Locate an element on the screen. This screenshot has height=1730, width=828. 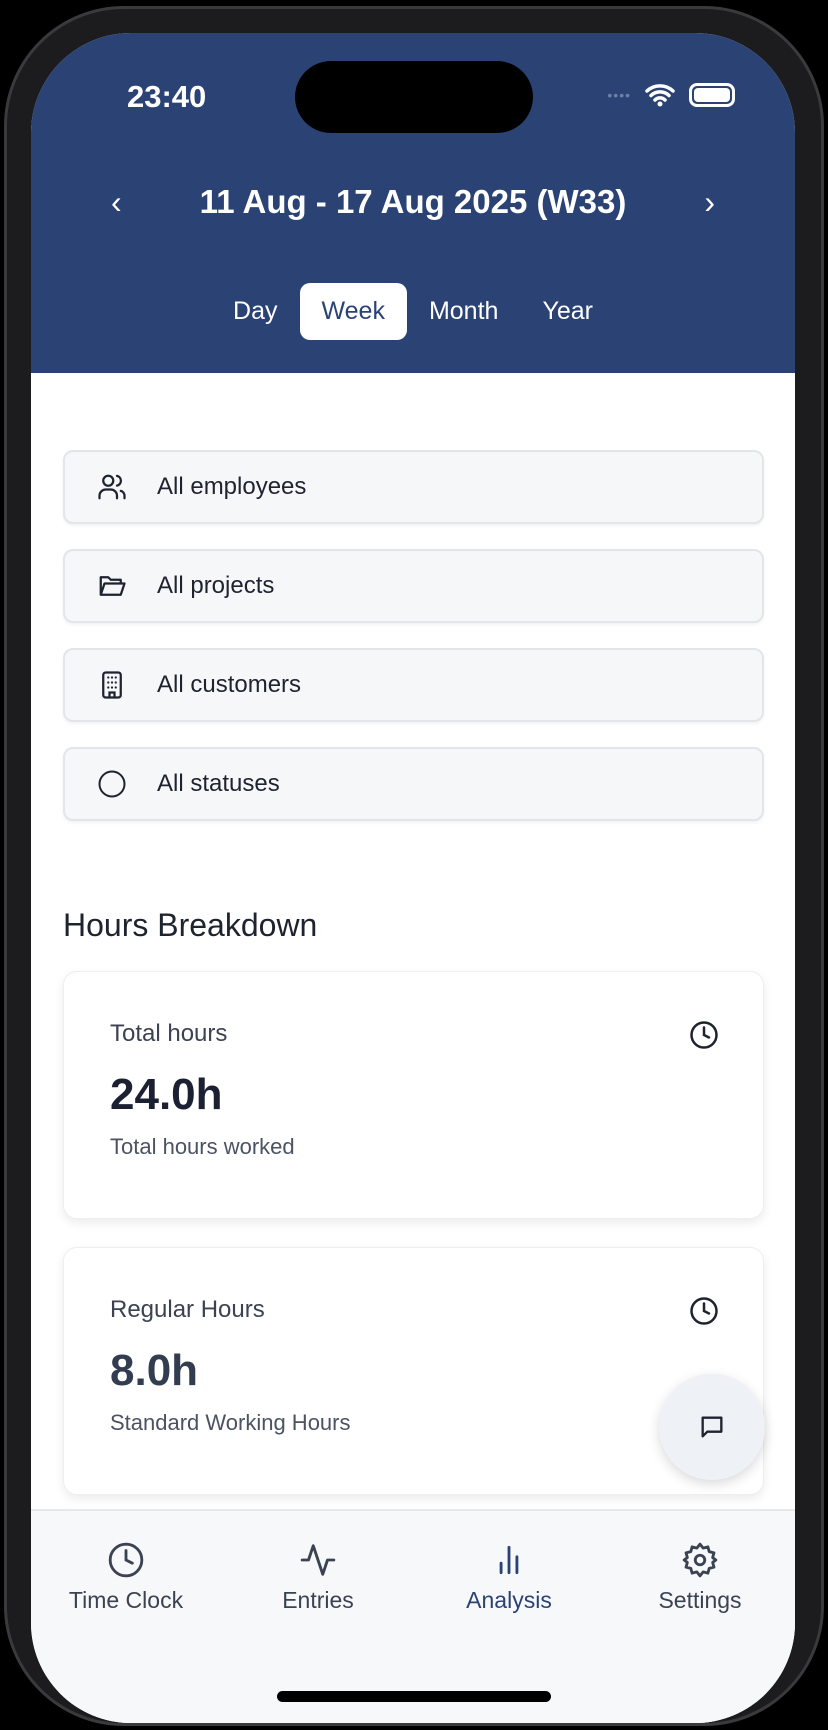
message-icon is located at coordinates (712, 1427).